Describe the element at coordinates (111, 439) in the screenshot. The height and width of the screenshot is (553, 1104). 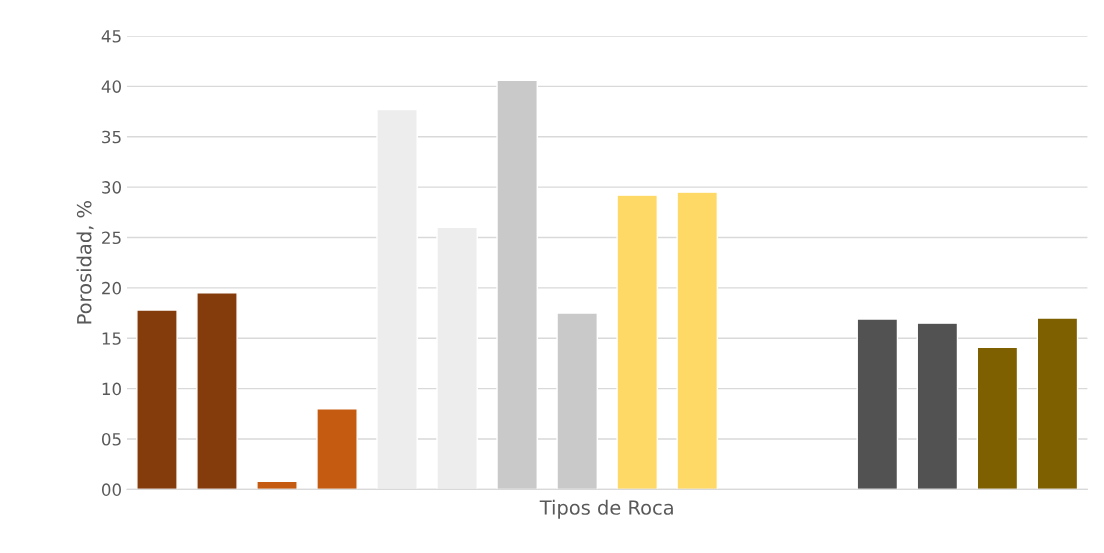
I see `y-tick-label: 05` at that location.